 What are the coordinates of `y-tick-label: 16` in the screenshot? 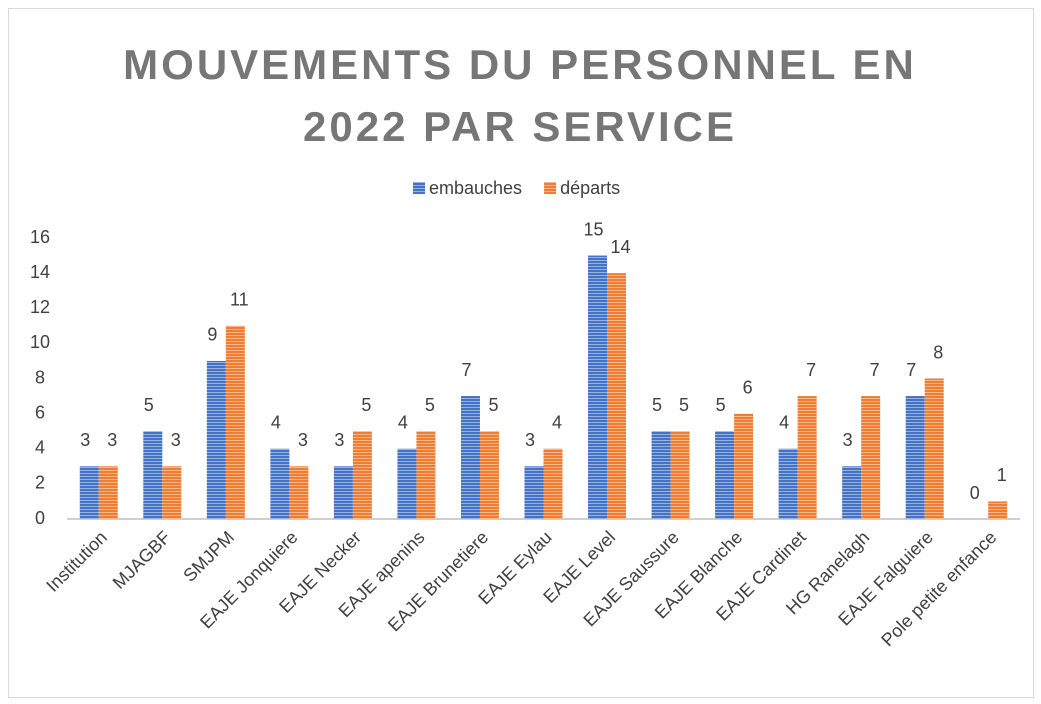 It's located at (40, 237).